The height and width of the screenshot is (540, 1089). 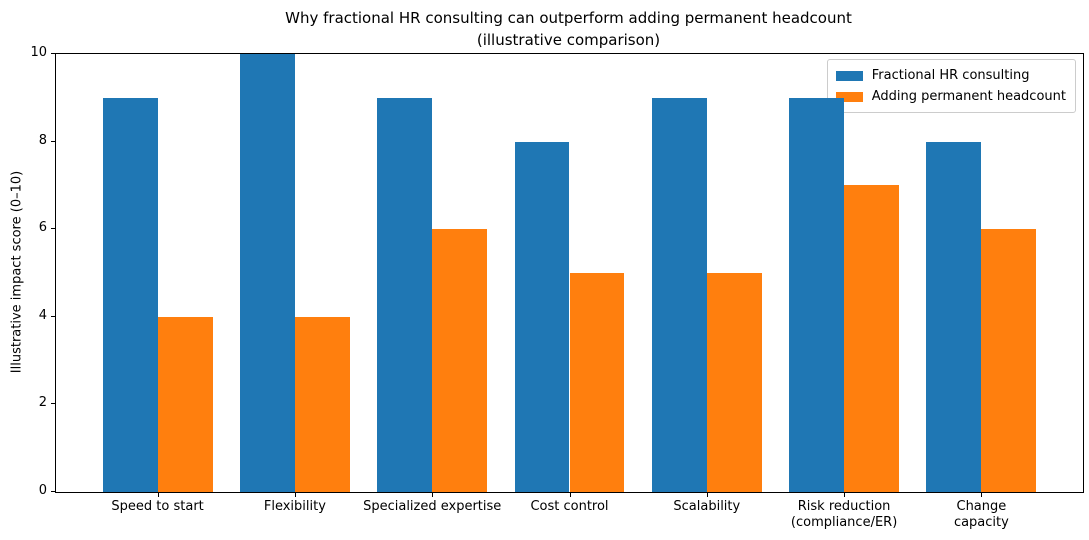 What do you see at coordinates (844, 514) in the screenshot?
I see `x-tick-label-cat5: Risk reduction (compliance/ER)` at bounding box center [844, 514].